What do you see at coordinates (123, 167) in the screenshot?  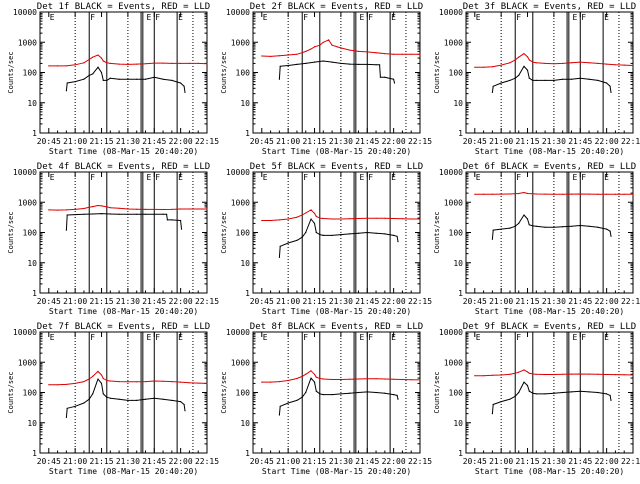 I see `panel-title: Det 4f BLACK = Events, RED = LLD` at bounding box center [123, 167].